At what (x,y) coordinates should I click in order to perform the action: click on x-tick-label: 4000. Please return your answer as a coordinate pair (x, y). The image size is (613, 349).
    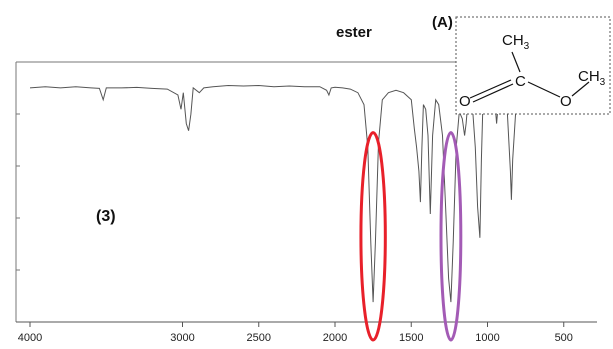
    Looking at the image, I should click on (30, 338).